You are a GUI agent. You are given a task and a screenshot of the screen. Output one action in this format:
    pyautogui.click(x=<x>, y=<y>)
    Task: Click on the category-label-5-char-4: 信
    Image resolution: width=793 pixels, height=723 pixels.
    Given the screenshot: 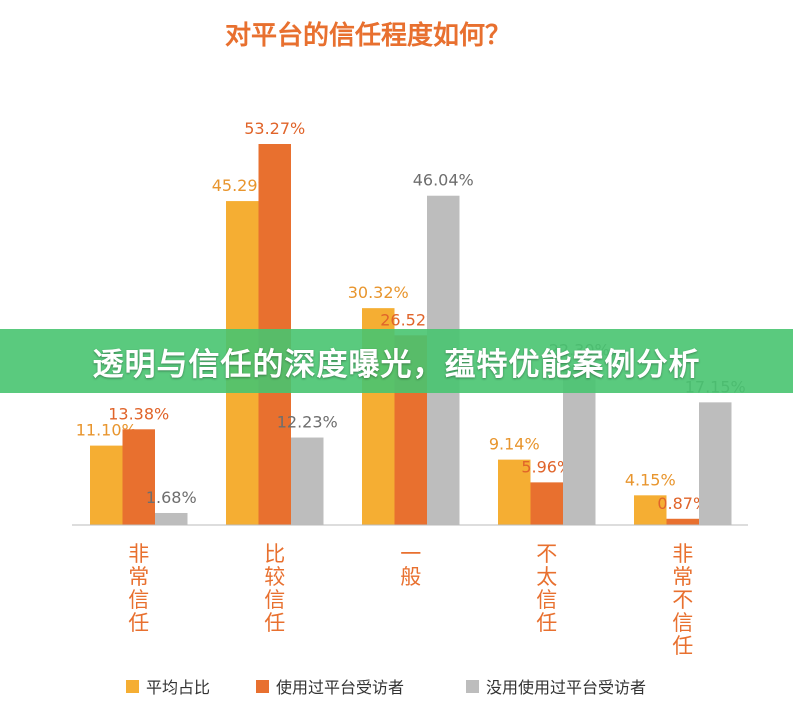 What is the action you would take?
    pyautogui.click(x=682, y=623)
    